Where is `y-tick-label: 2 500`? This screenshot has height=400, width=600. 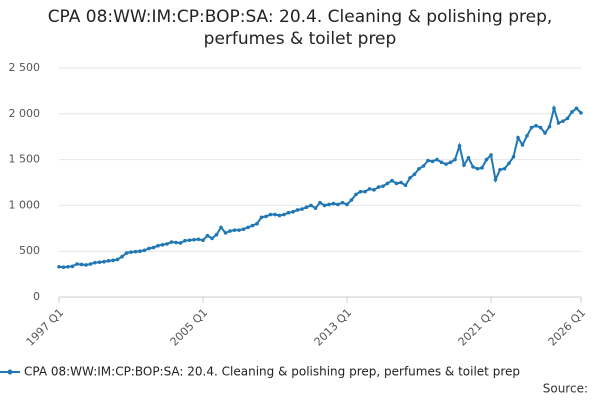
y-tick-label: 2 500 is located at coordinates (25, 67).